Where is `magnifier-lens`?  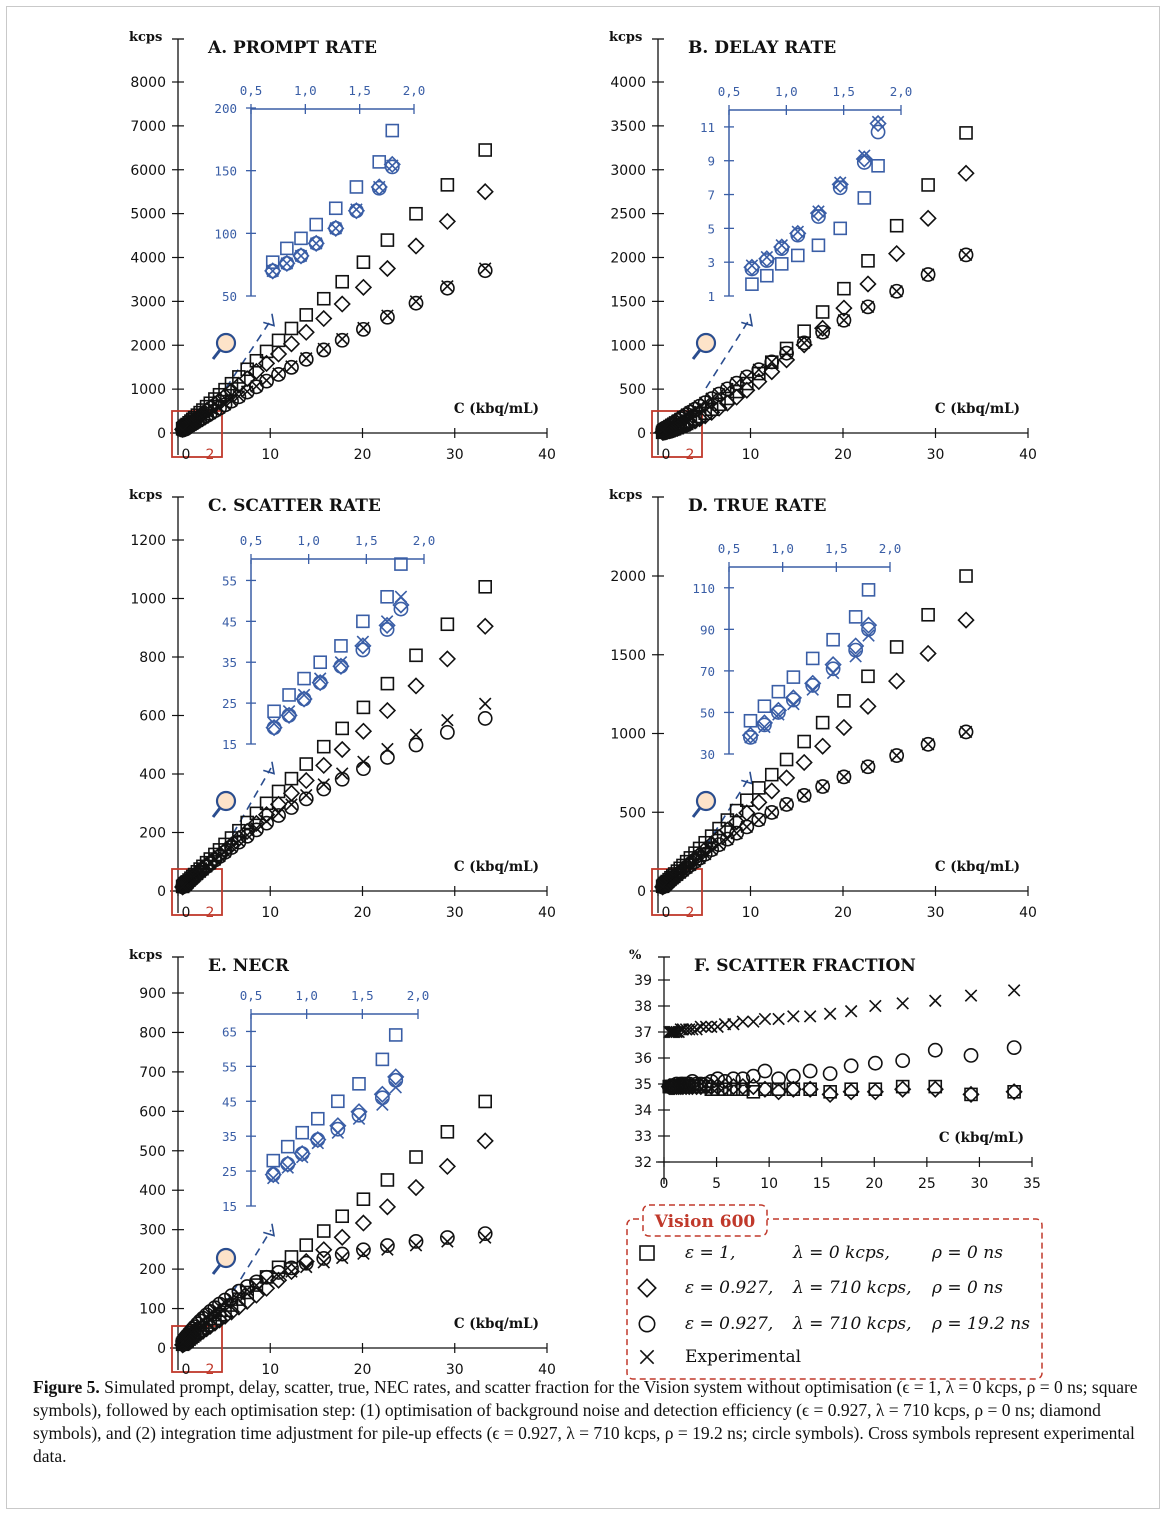
magnifier-lens is located at coordinates (706, 343).